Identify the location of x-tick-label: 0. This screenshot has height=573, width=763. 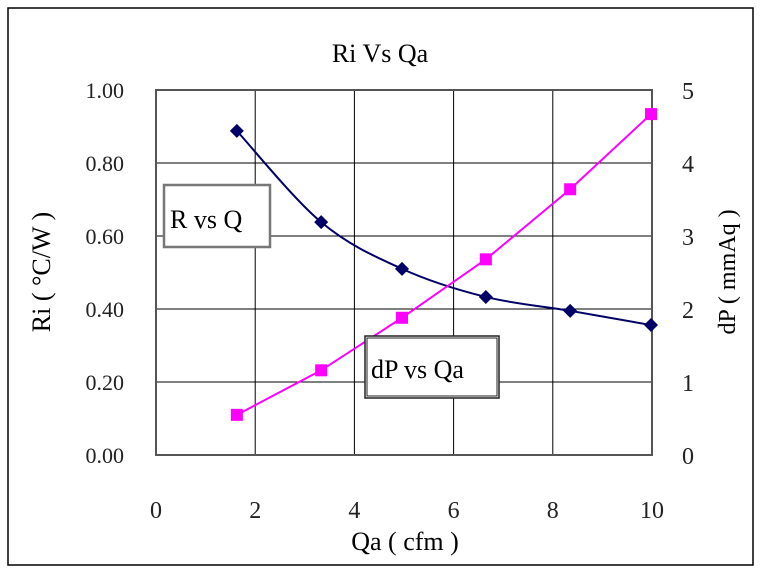
(156, 511).